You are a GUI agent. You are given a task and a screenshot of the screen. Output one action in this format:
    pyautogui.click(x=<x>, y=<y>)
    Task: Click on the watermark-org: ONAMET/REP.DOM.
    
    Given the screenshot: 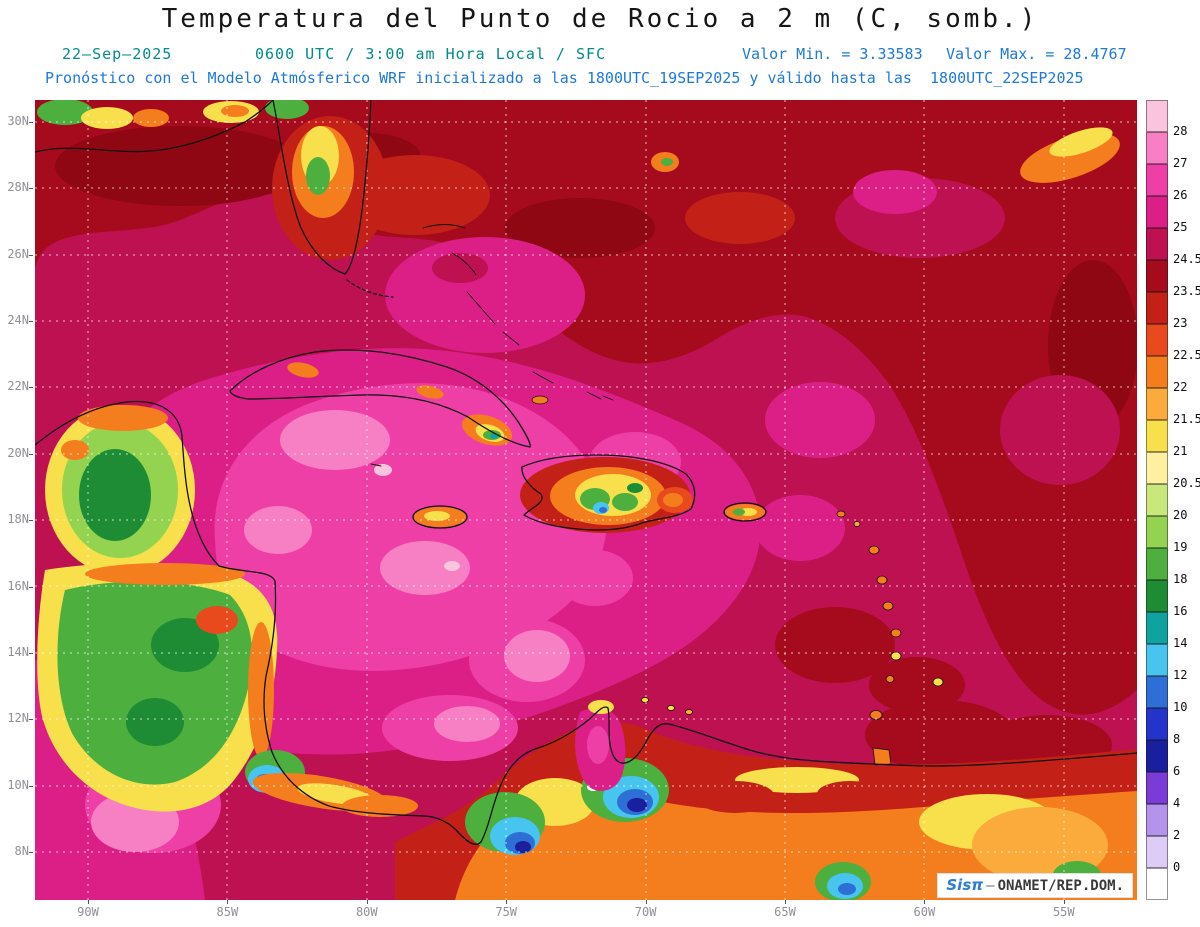 What is the action you would take?
    pyautogui.click(x=1060, y=886)
    